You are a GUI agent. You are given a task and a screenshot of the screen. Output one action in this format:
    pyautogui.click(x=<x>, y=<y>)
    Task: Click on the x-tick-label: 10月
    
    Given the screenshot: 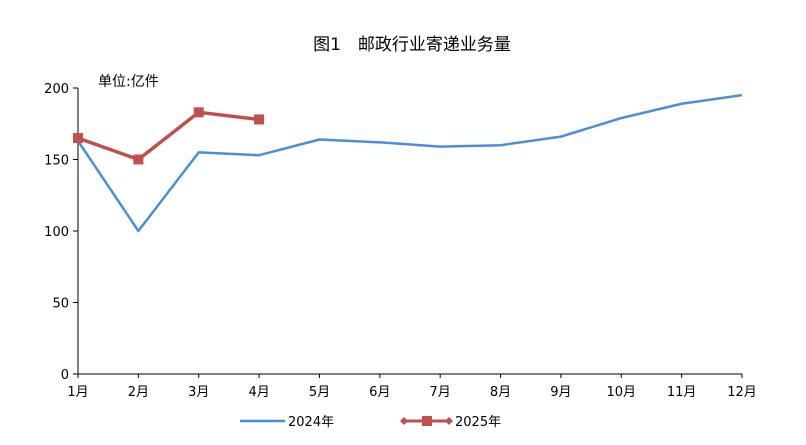 What is the action you would take?
    pyautogui.click(x=621, y=392)
    